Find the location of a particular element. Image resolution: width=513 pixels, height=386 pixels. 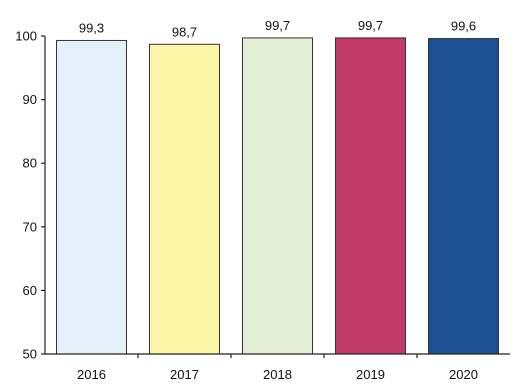

data-label-2019: 99,7 is located at coordinates (370, 25).